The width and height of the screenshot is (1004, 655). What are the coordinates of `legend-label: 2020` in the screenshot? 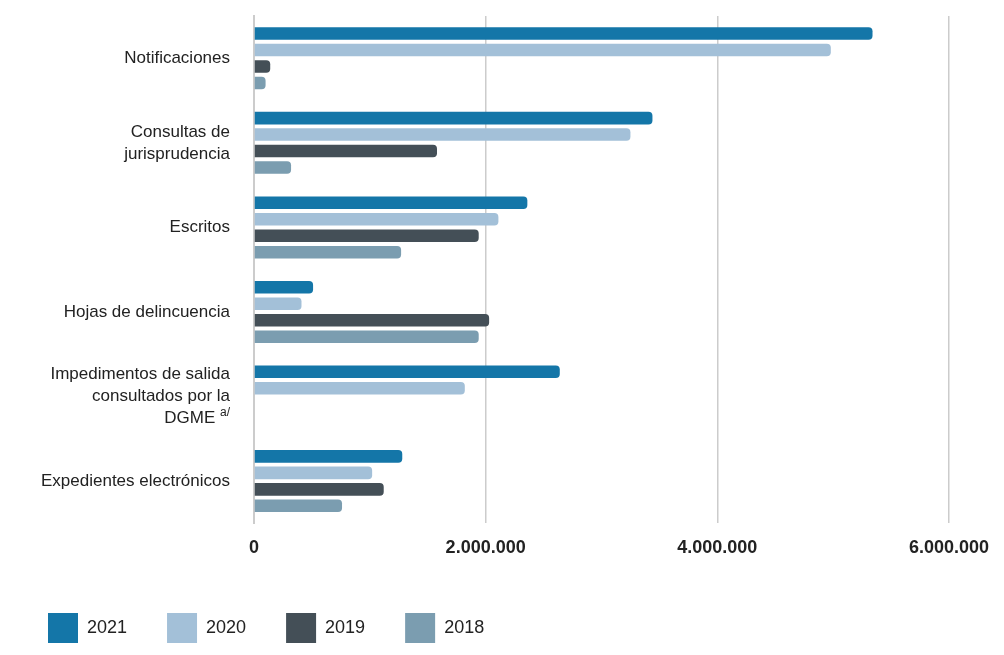 It's located at (226, 626).